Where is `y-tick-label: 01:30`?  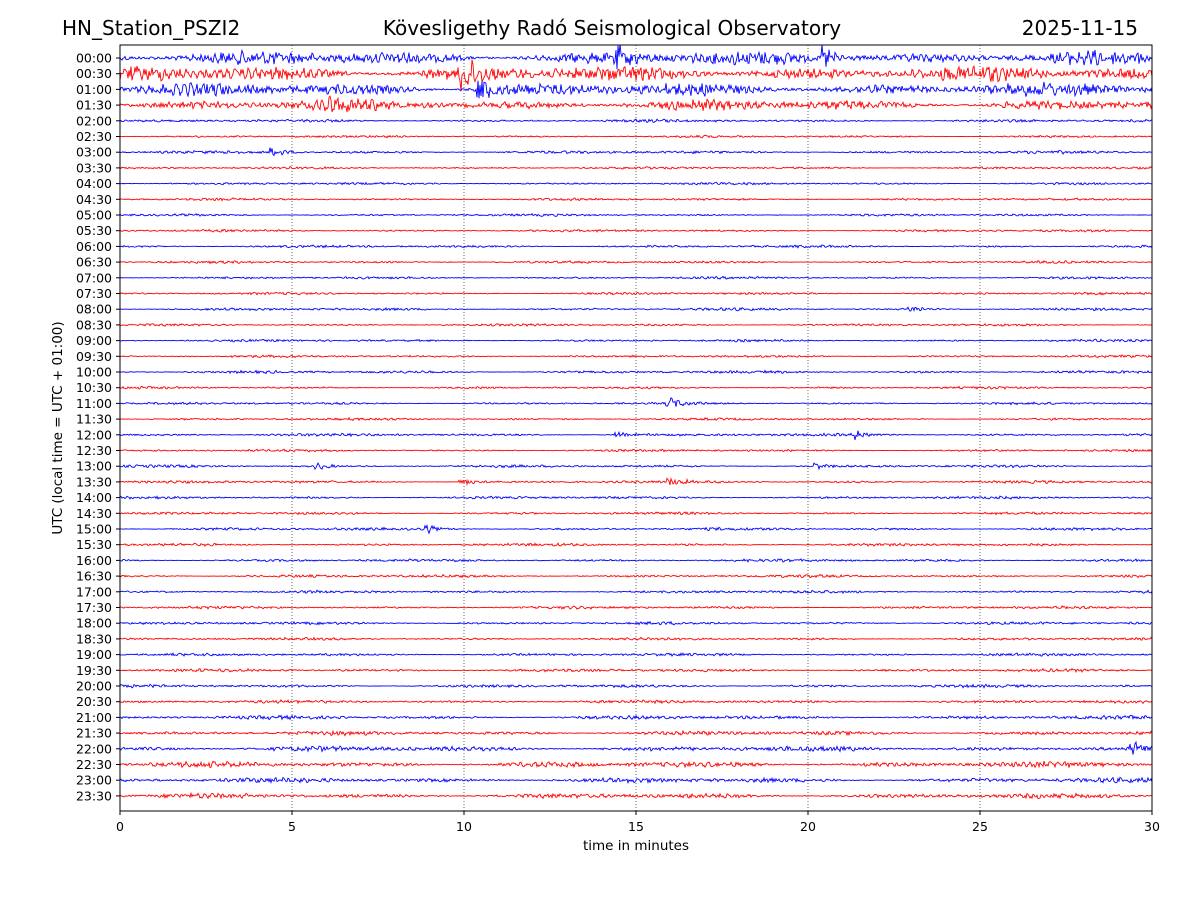 y-tick-label: 01:30 is located at coordinates (94, 105).